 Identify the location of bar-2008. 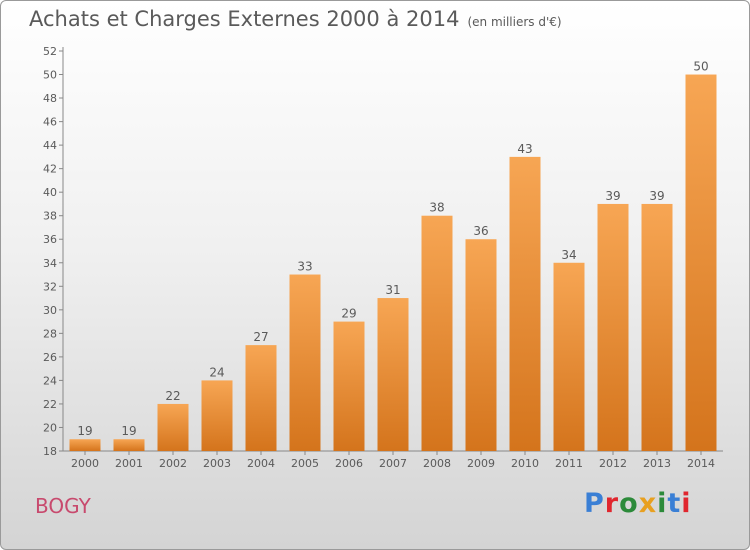
(437, 333).